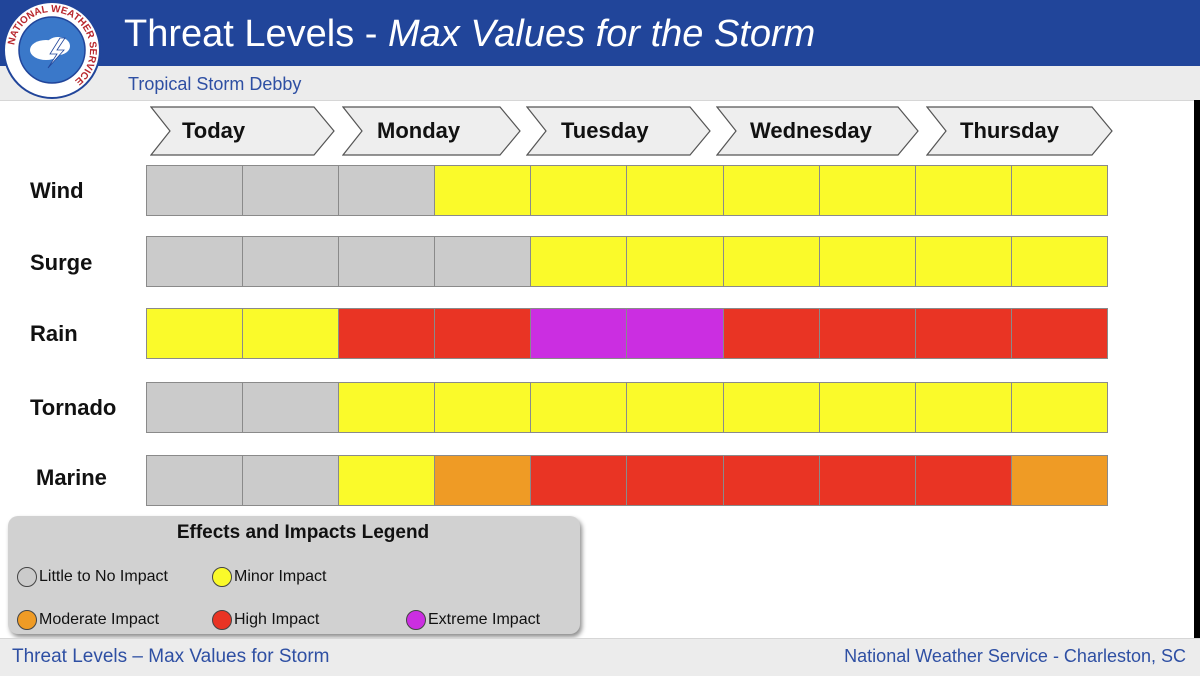  I want to click on threat-label-marine: Marine, so click(71, 477).